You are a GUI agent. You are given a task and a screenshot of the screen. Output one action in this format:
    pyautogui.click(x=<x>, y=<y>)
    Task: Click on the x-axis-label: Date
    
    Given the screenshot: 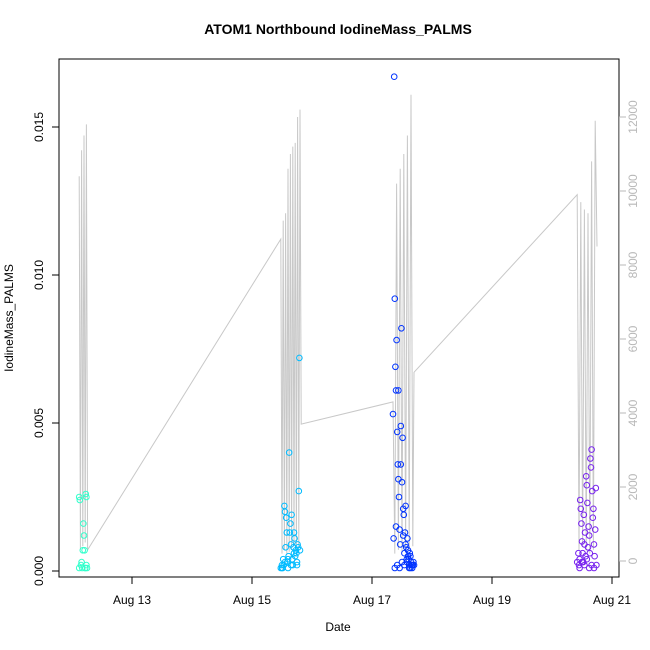 What is the action you would take?
    pyautogui.click(x=338, y=627)
    